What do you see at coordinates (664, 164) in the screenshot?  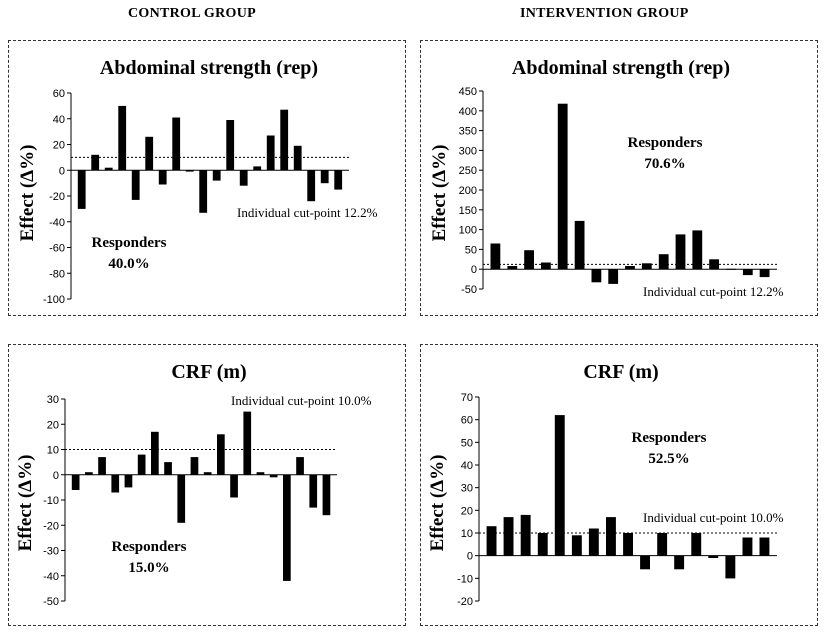 I see `responders-value: 70.6%` at bounding box center [664, 164].